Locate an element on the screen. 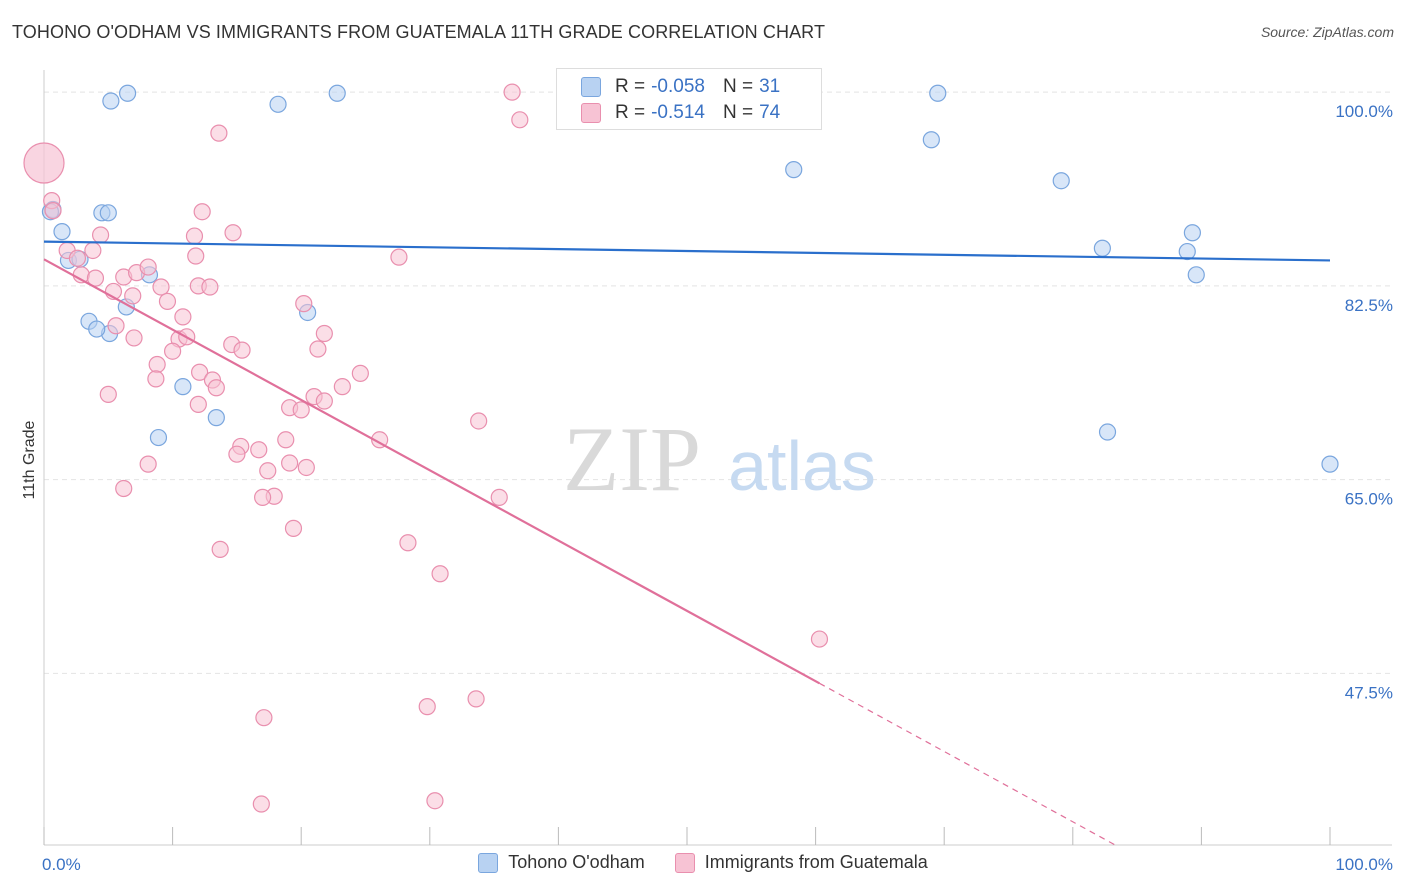 Image resolution: width=1406 pixels, height=892 pixels. legend-r-value: -0.058 is located at coordinates (678, 86).